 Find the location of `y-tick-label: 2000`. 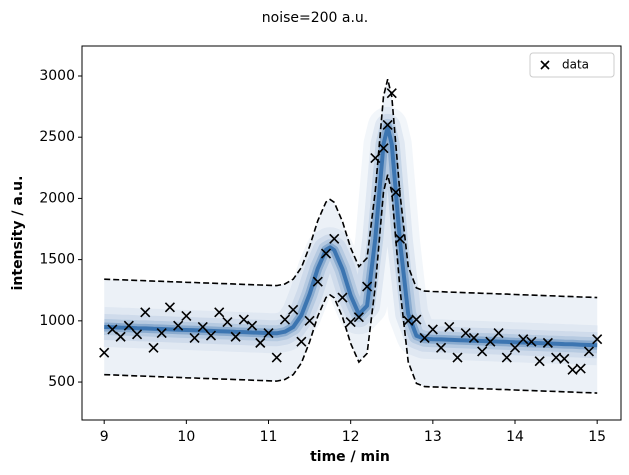

y-tick-label: 2000 is located at coordinates (57, 198).